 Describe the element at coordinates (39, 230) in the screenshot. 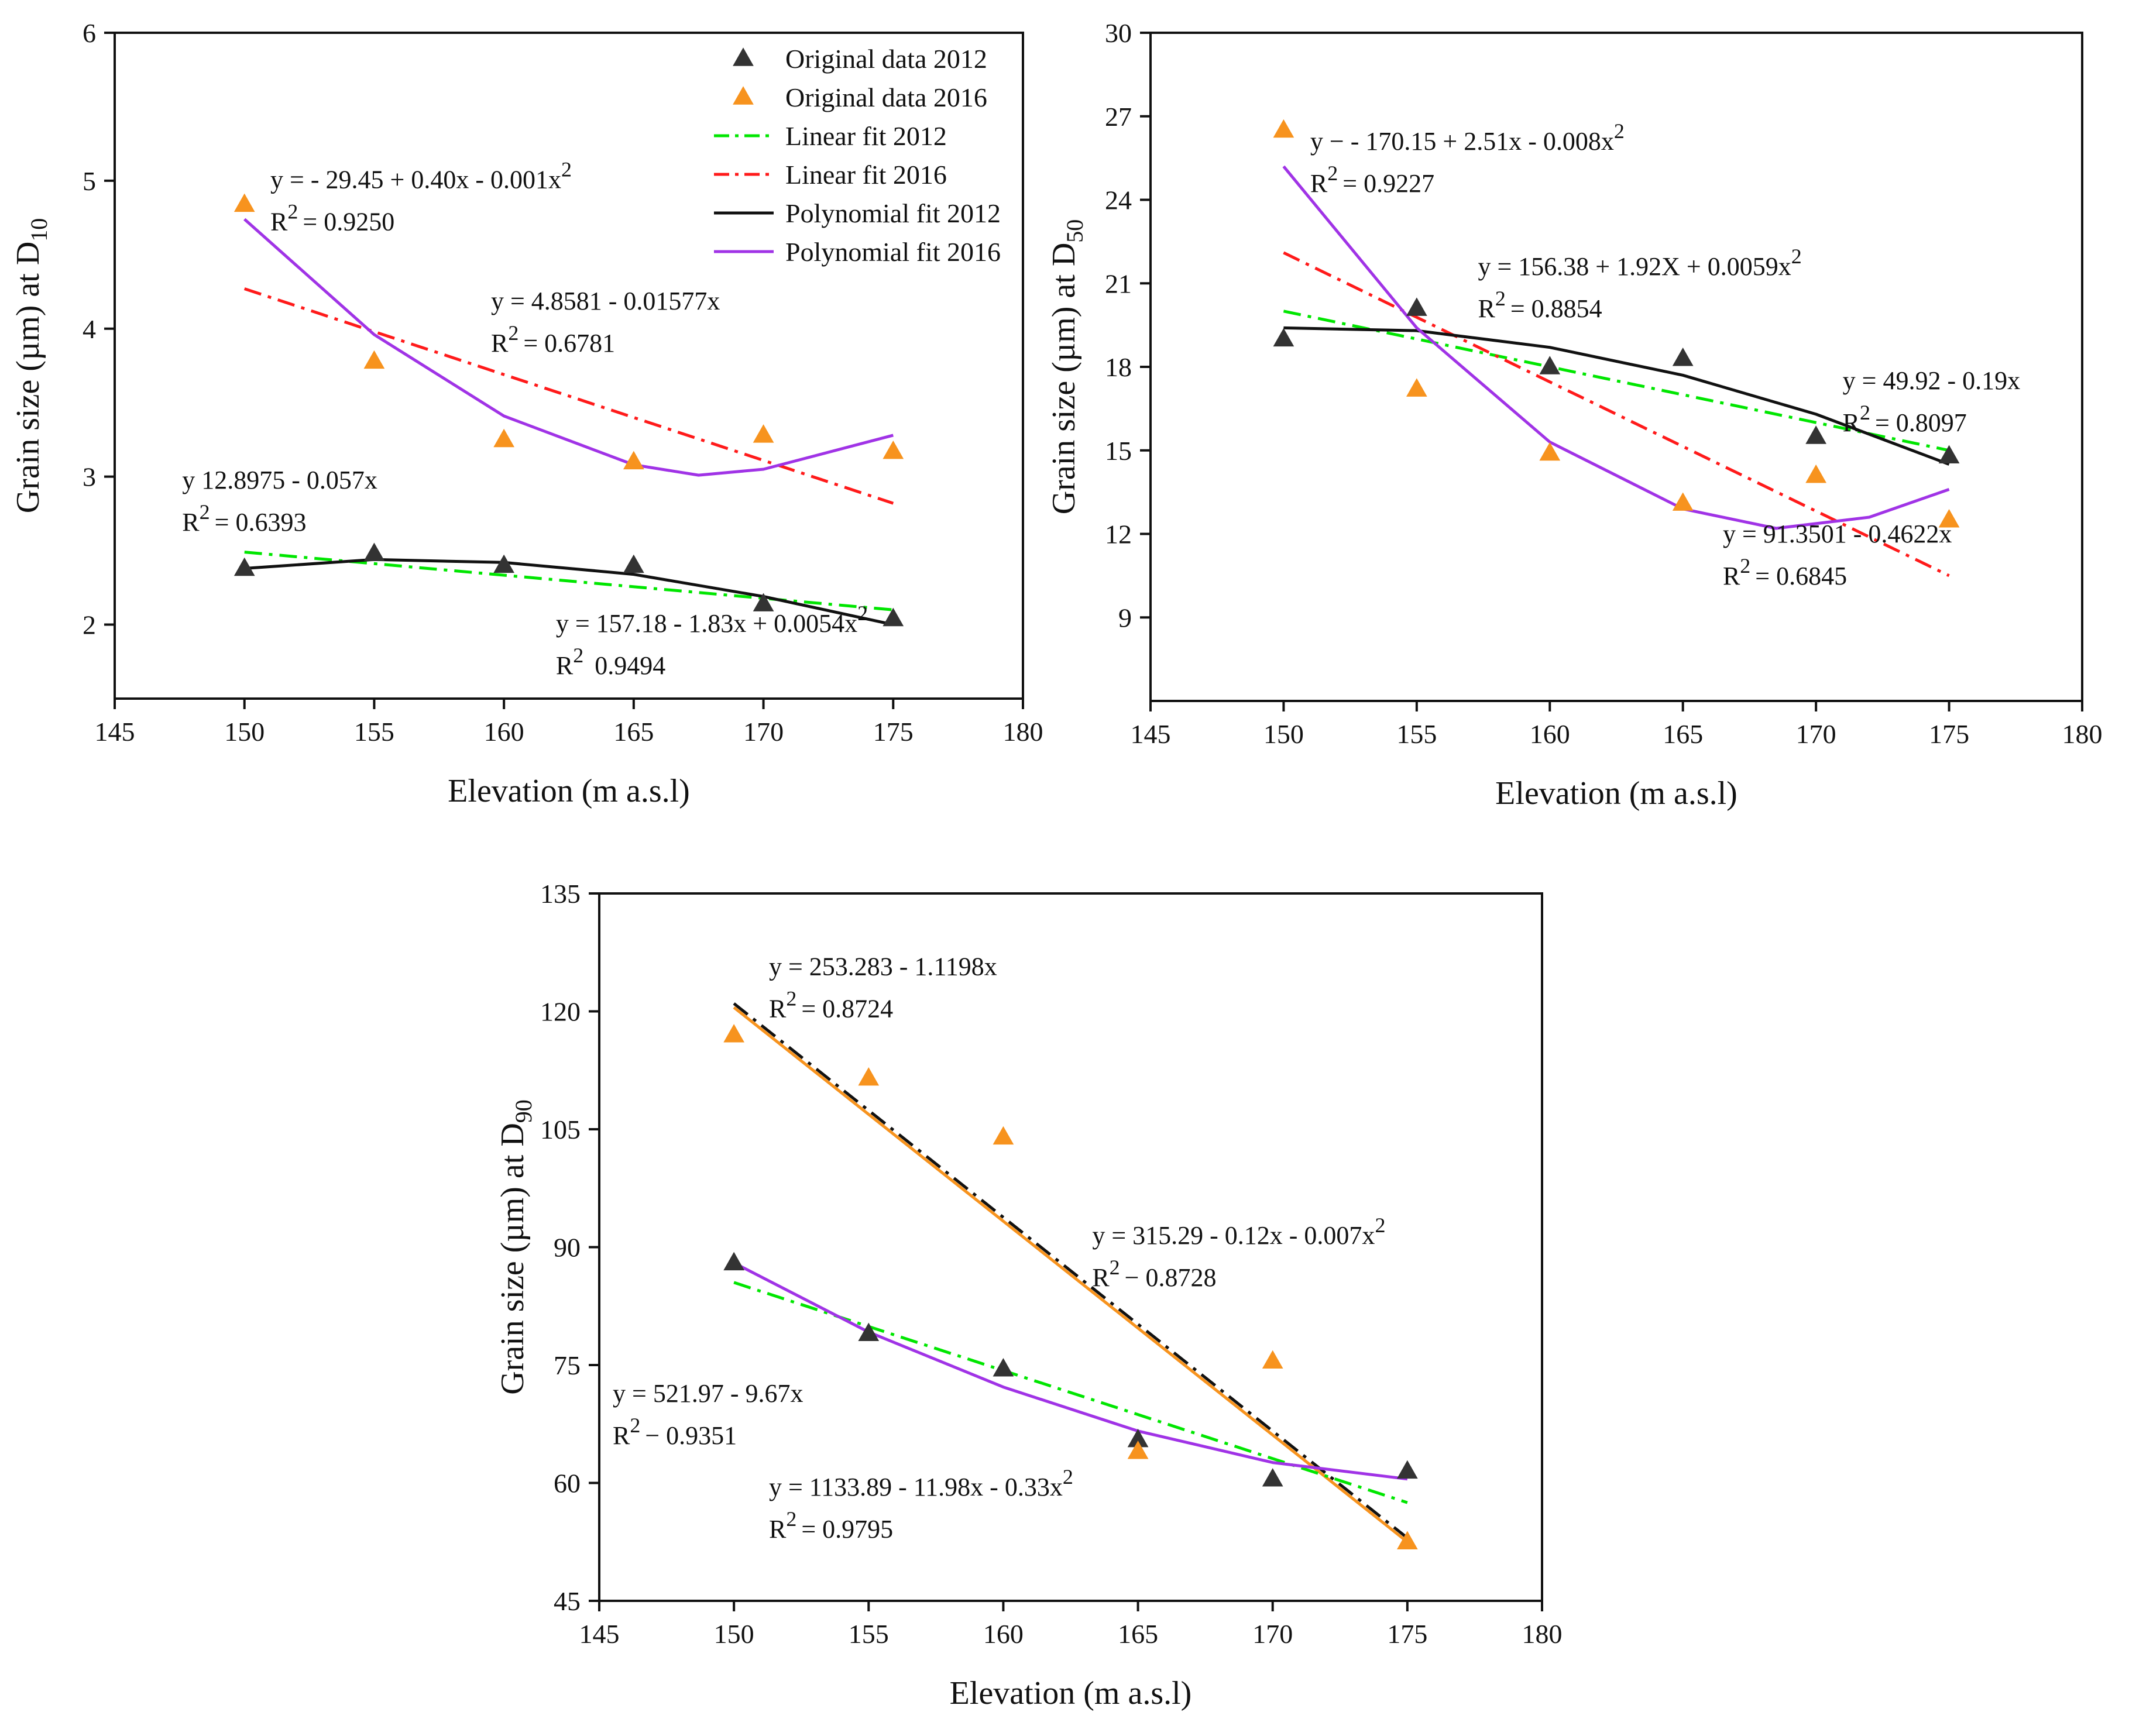

I see `y-axis-title-subscript: 10` at that location.